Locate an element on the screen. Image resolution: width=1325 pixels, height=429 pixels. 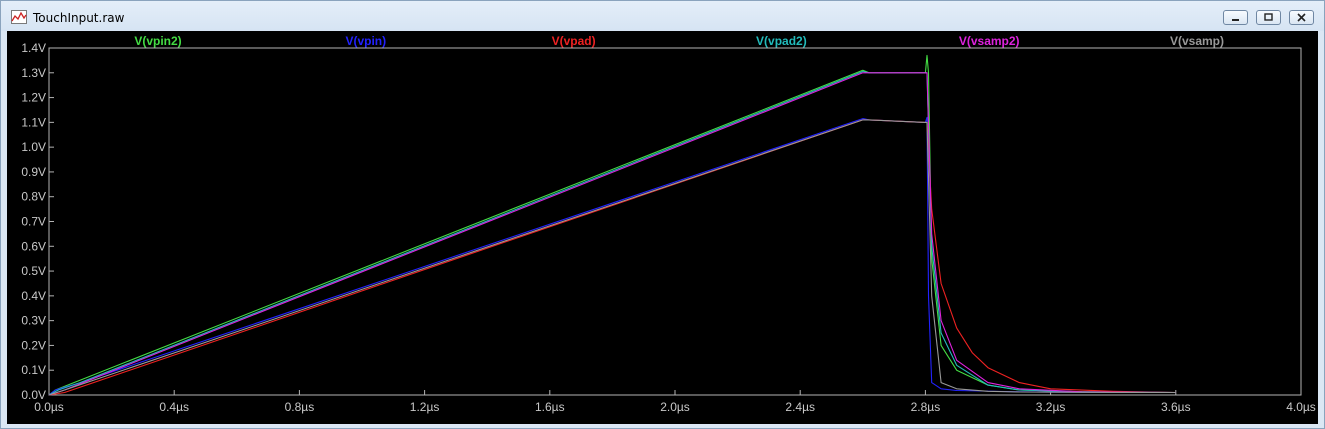
x-tick-label: 3.2µs is located at coordinates (1051, 407).